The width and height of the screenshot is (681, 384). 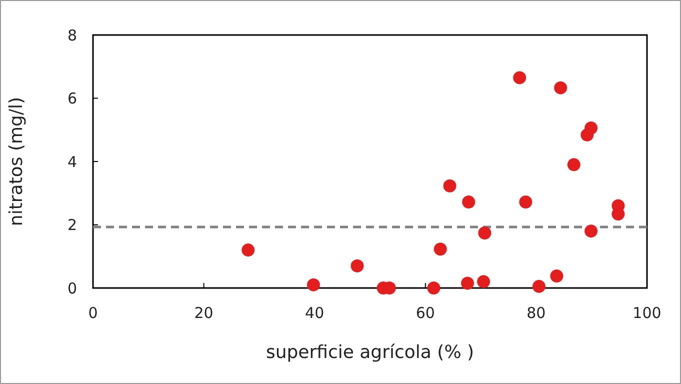 What do you see at coordinates (72, 35) in the screenshot?
I see `y-tick-label: 8` at bounding box center [72, 35].